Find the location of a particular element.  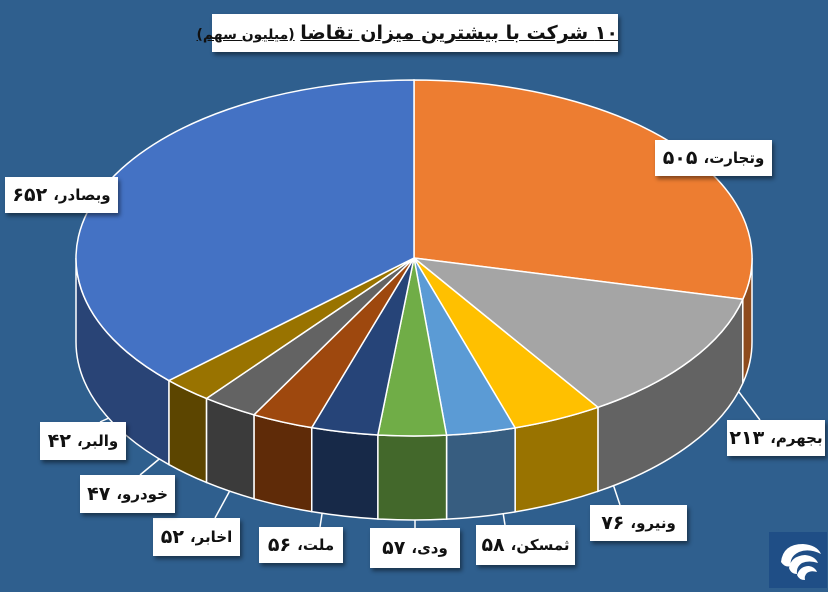

data-label-name: ملت is located at coordinates (318, 545).